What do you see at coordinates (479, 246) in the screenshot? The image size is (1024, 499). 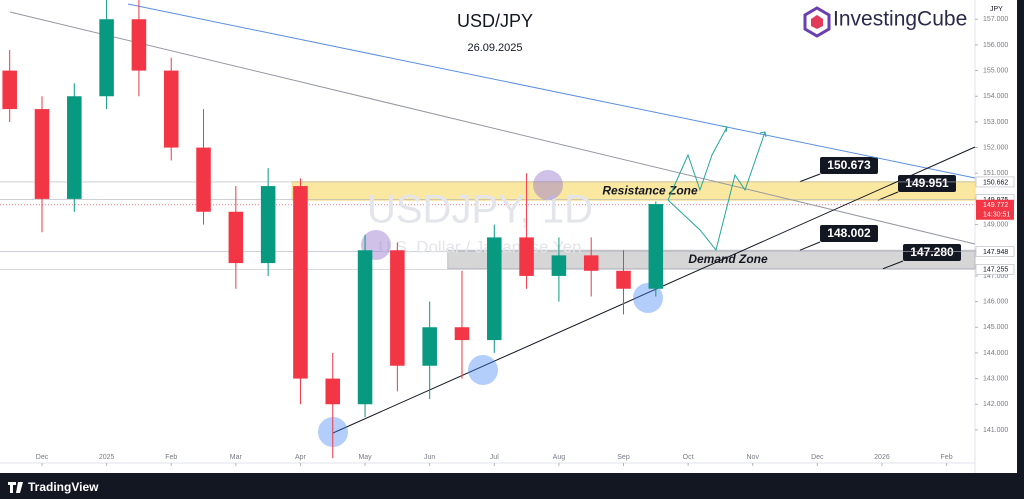 I see `watermark-subtitle: U.S. Dollar / Japanese Yen` at bounding box center [479, 246].